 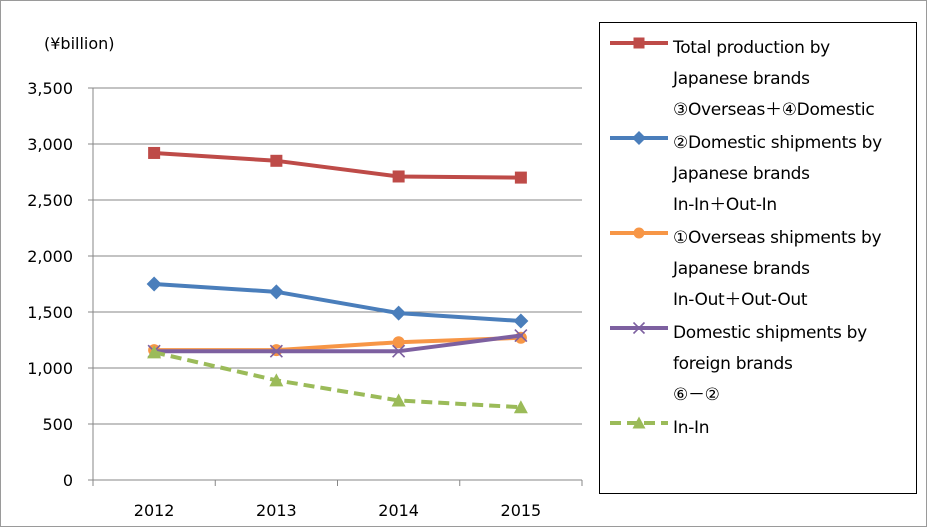 I want to click on y-tick-label: 2,000, so click(x=50, y=256).